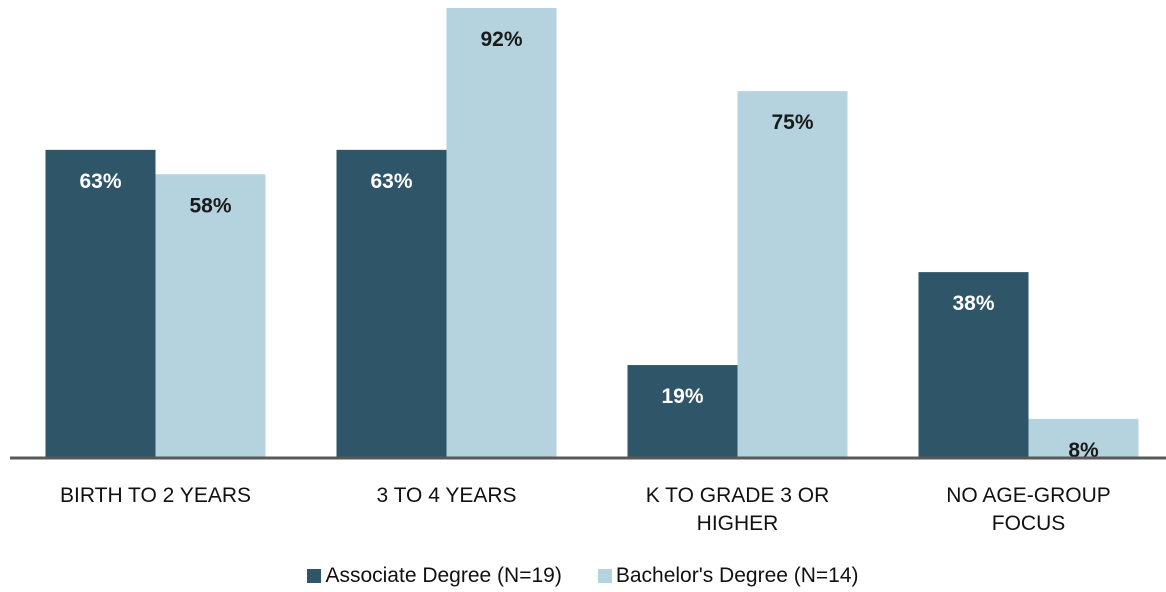 The height and width of the screenshot is (592, 1166). What do you see at coordinates (973, 303) in the screenshot?
I see `data-label: 38%` at bounding box center [973, 303].